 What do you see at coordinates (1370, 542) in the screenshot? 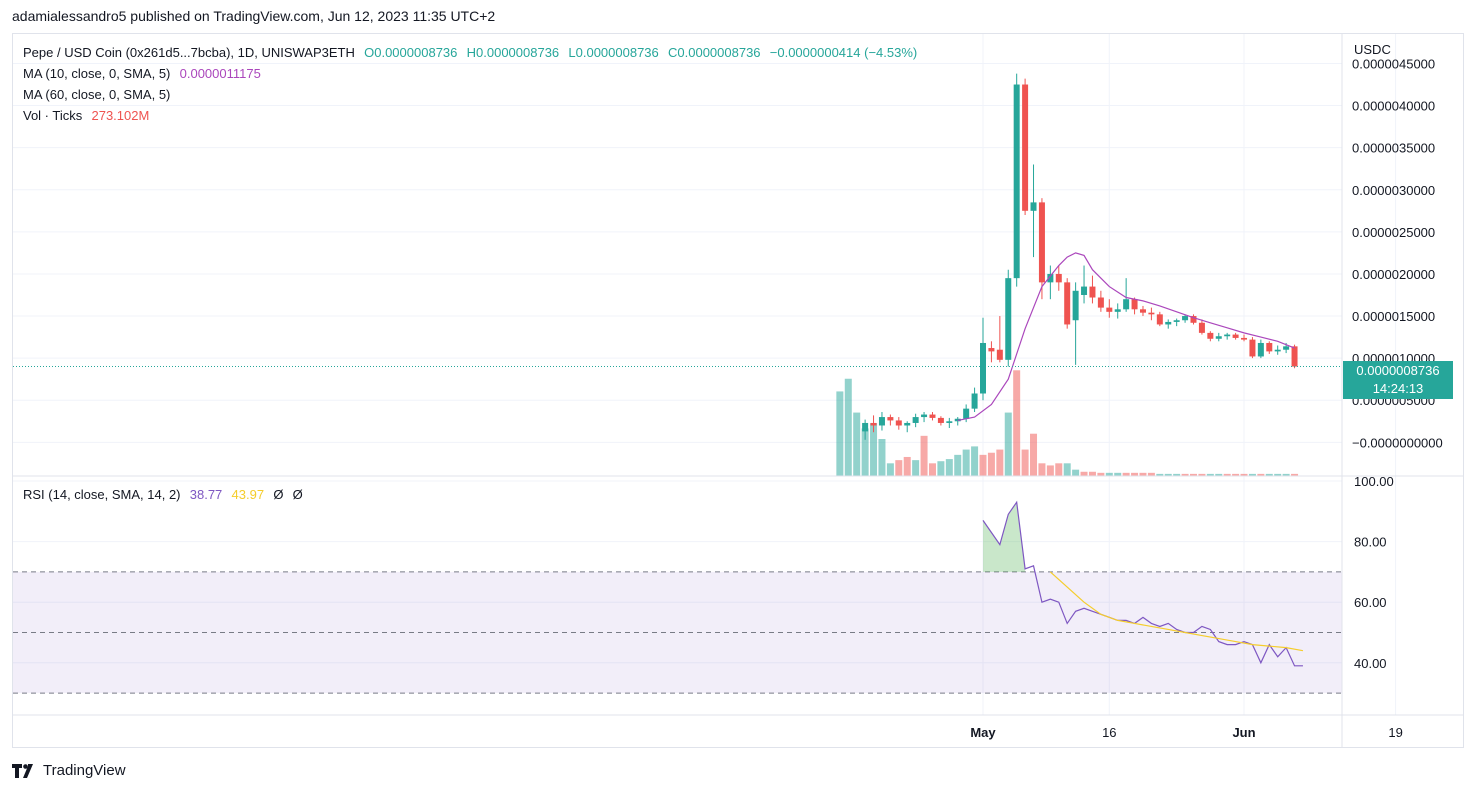
I see `rsi-tick-label: 80.00` at bounding box center [1370, 542].